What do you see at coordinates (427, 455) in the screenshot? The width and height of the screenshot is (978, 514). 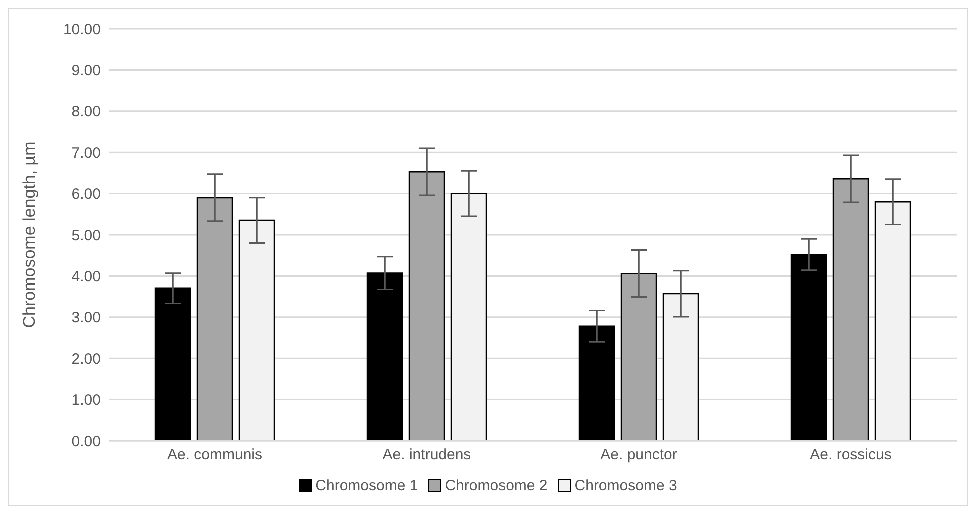 I see `x-tick-label: Ae. intrudens` at bounding box center [427, 455].